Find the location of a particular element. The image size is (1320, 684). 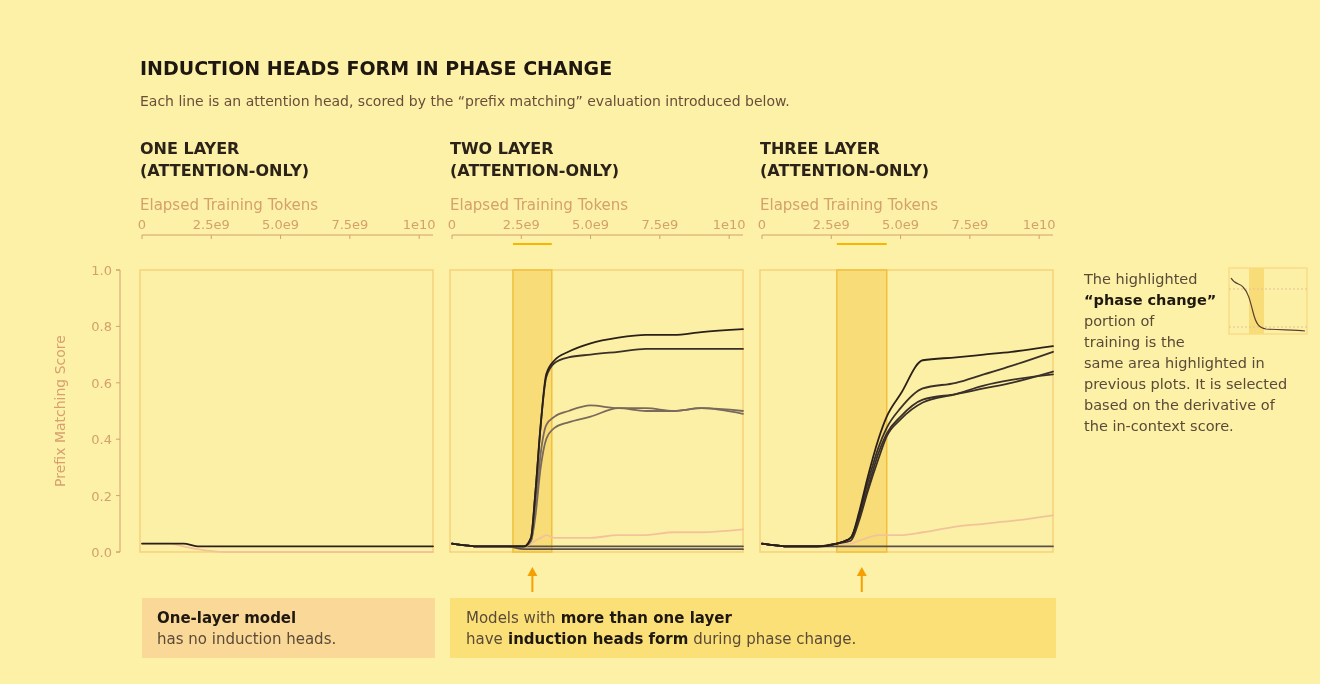

text: The highlighted is located at coordinates (1140, 279).